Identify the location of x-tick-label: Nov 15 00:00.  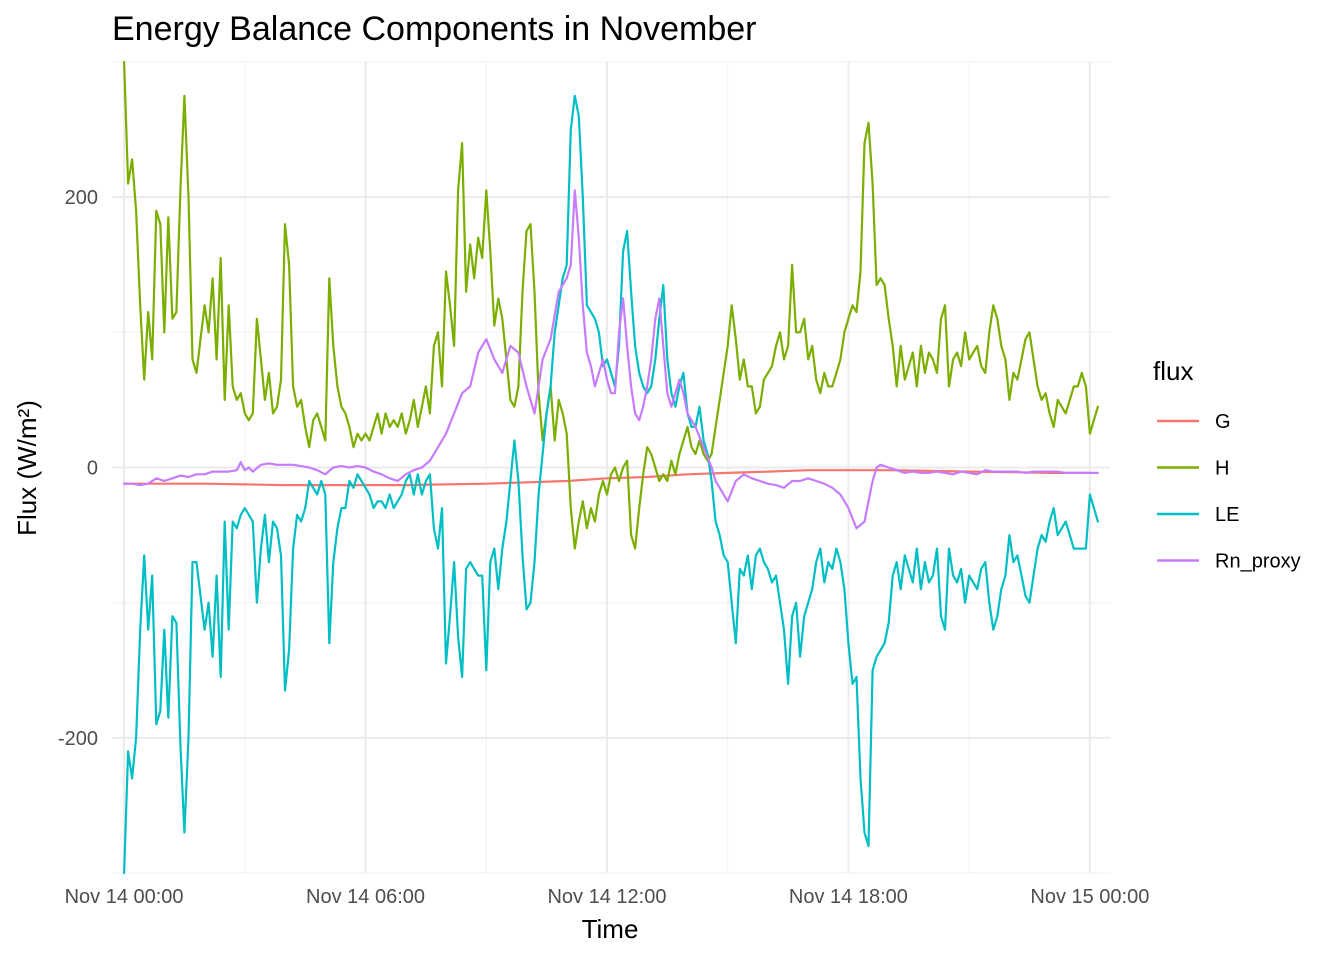
(1089, 897).